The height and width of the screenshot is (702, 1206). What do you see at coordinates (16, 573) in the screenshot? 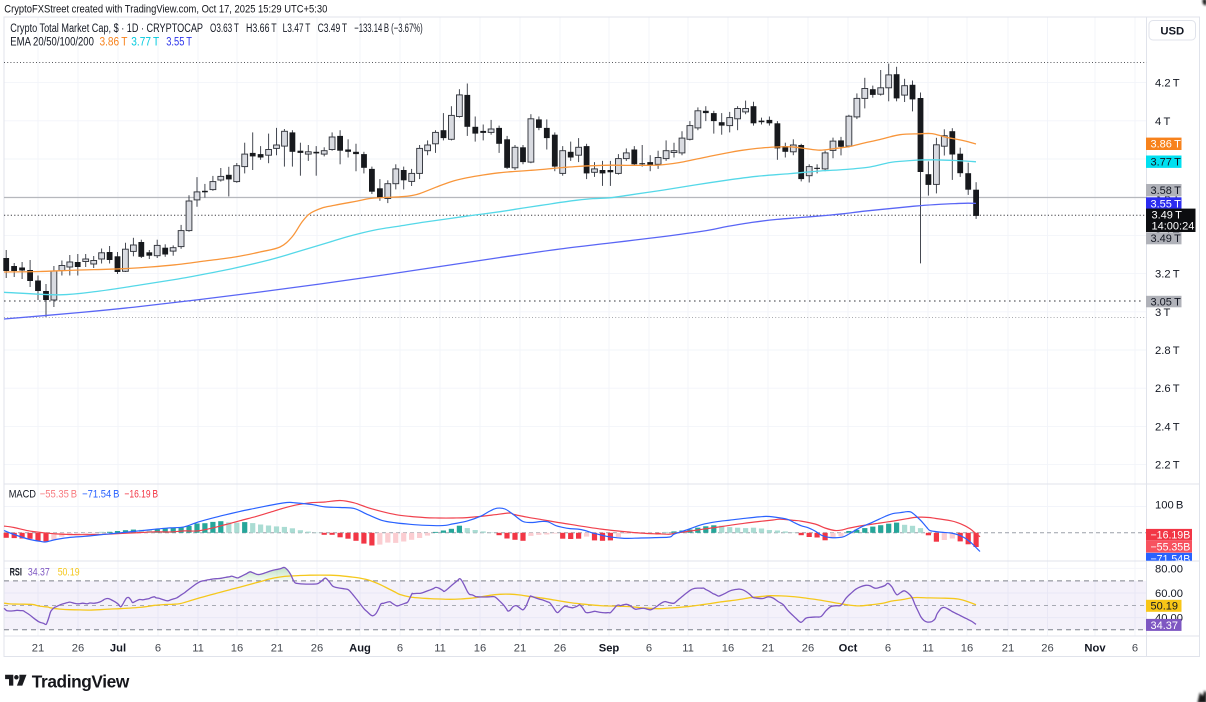
I see `svg-text: RSI` at bounding box center [16, 573].